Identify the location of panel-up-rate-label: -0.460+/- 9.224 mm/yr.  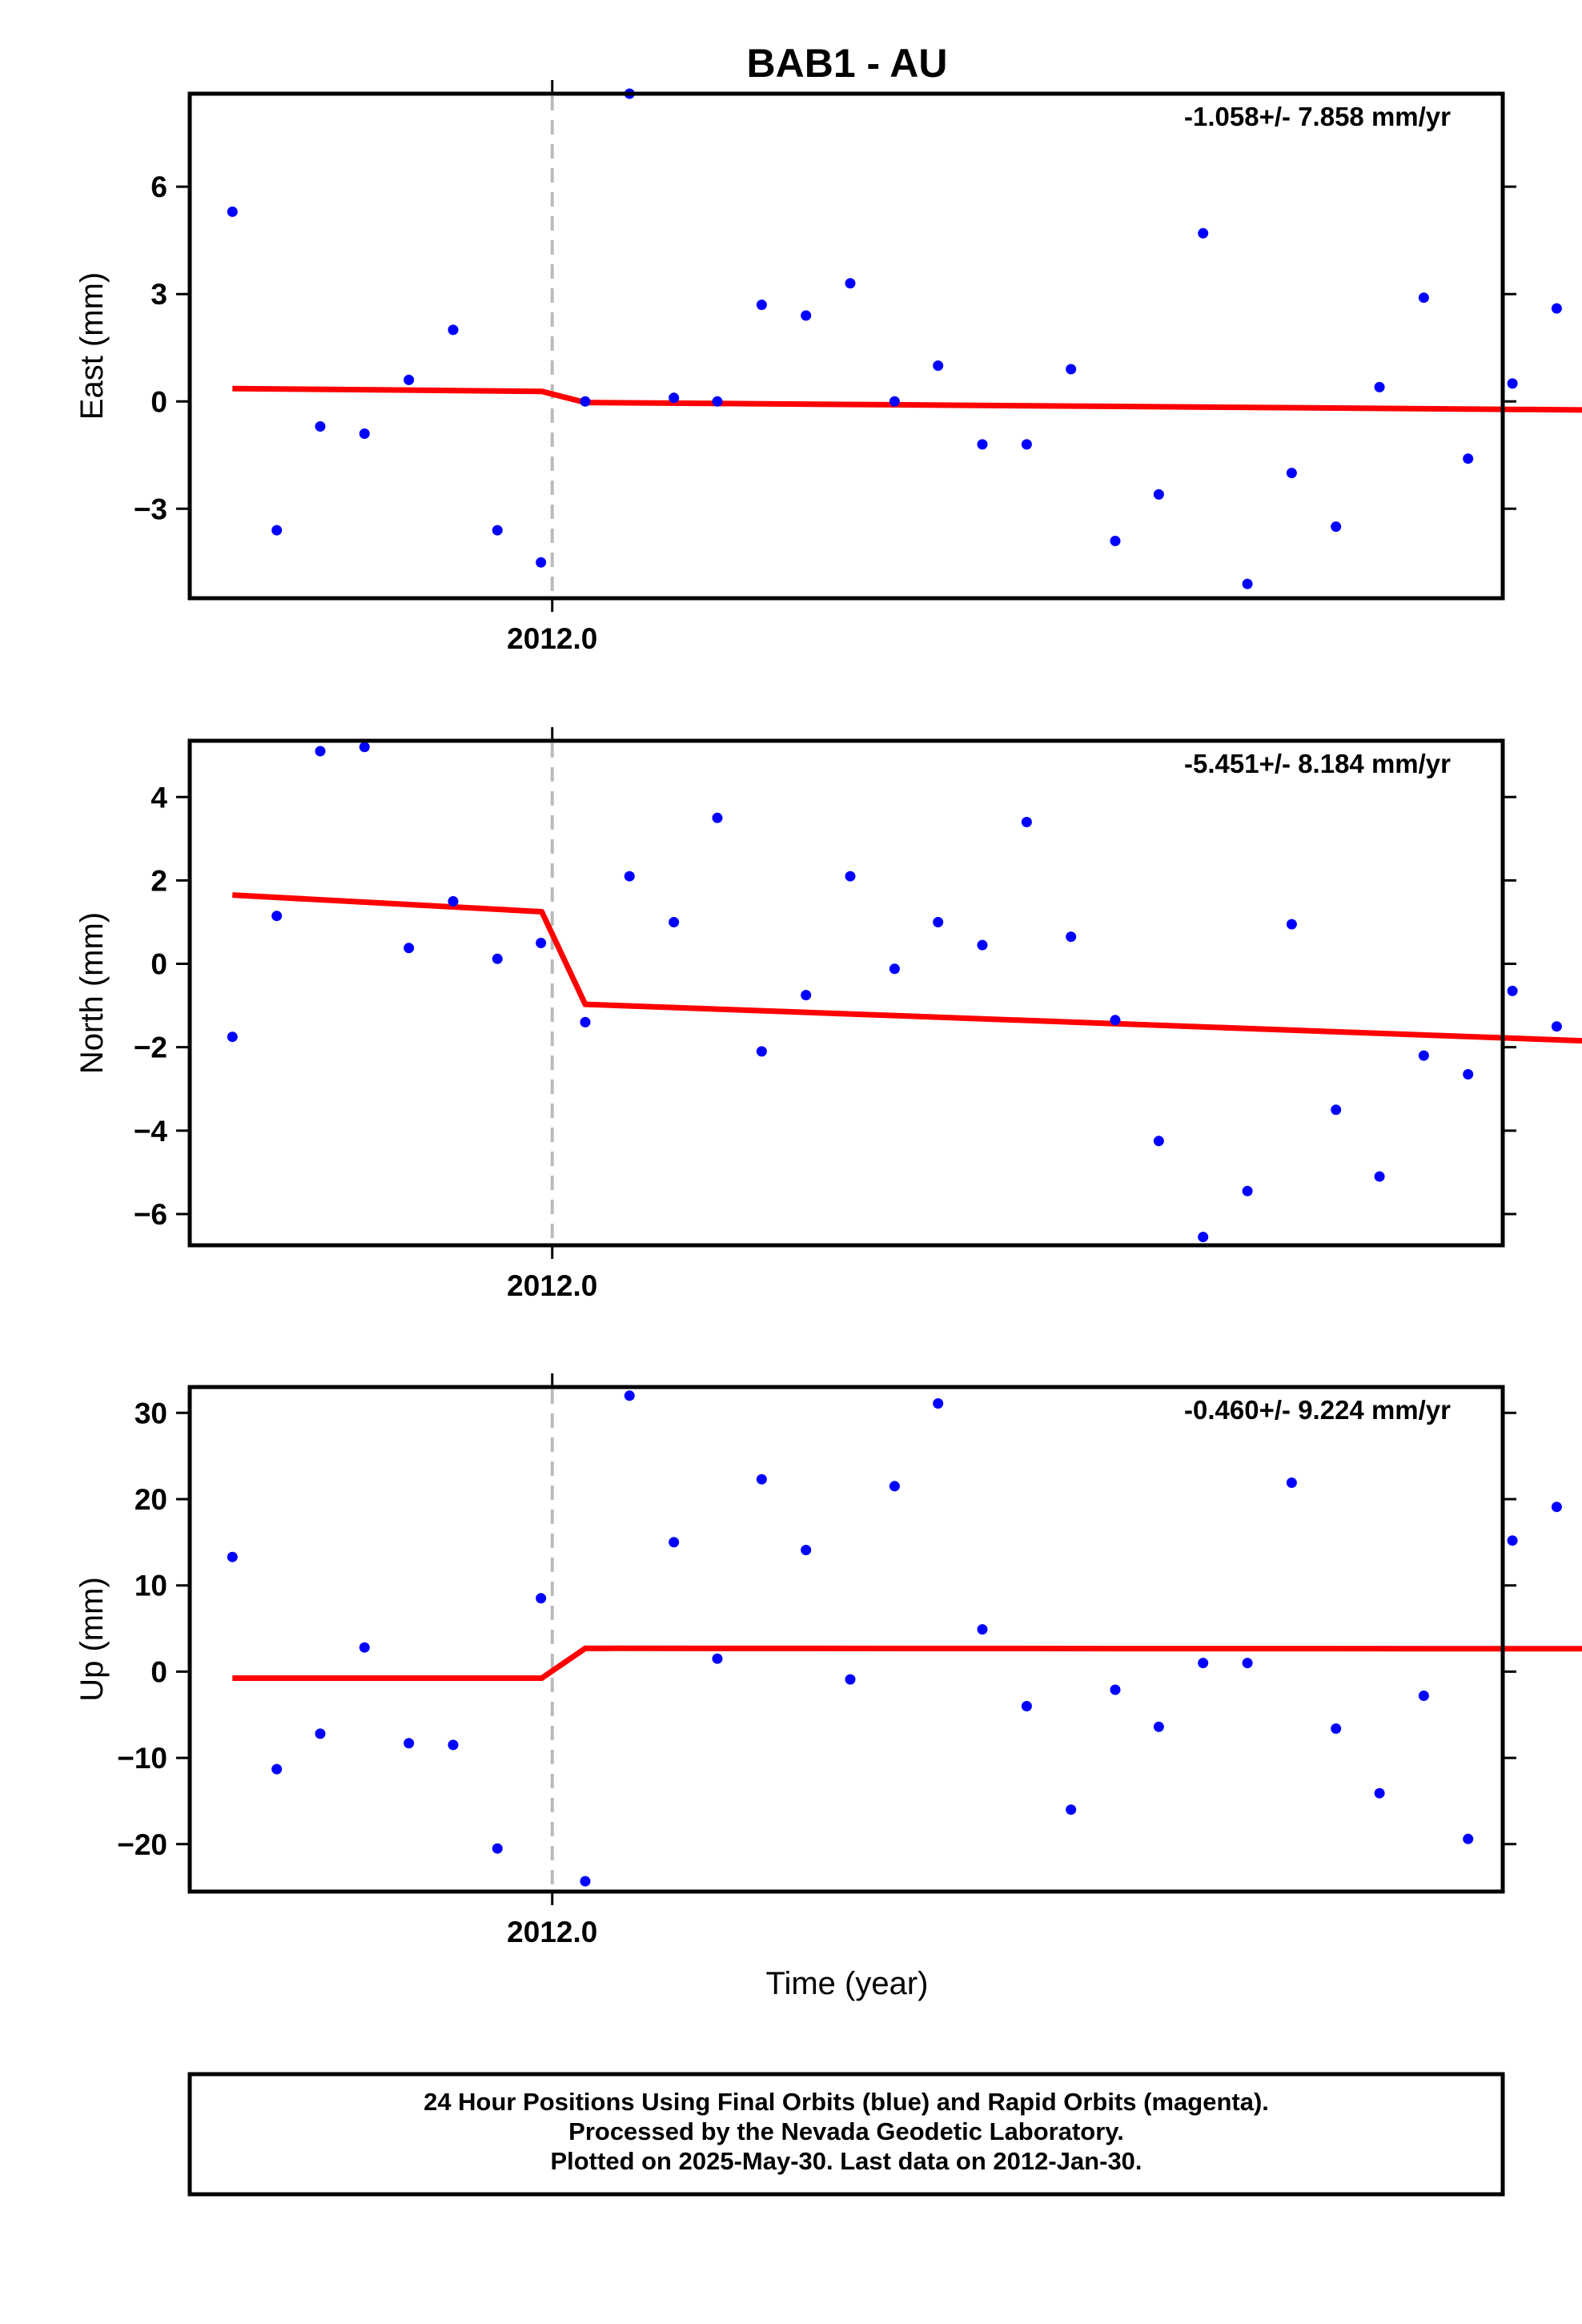
(1317, 1410).